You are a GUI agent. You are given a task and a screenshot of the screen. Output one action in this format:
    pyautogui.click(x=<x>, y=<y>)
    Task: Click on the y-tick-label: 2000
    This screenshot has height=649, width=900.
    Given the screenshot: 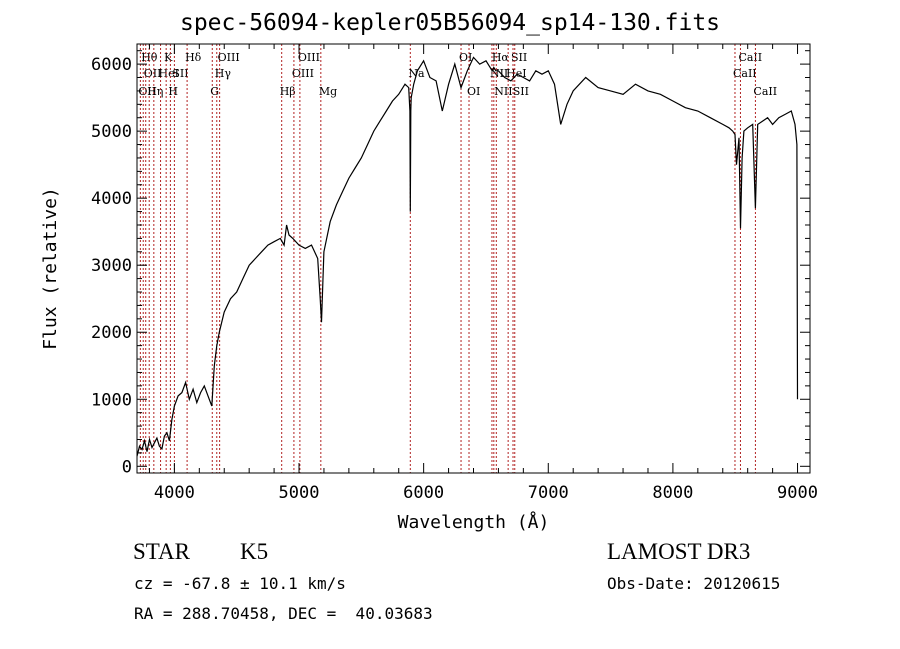 What is the action you would take?
    pyautogui.click(x=111, y=333)
    